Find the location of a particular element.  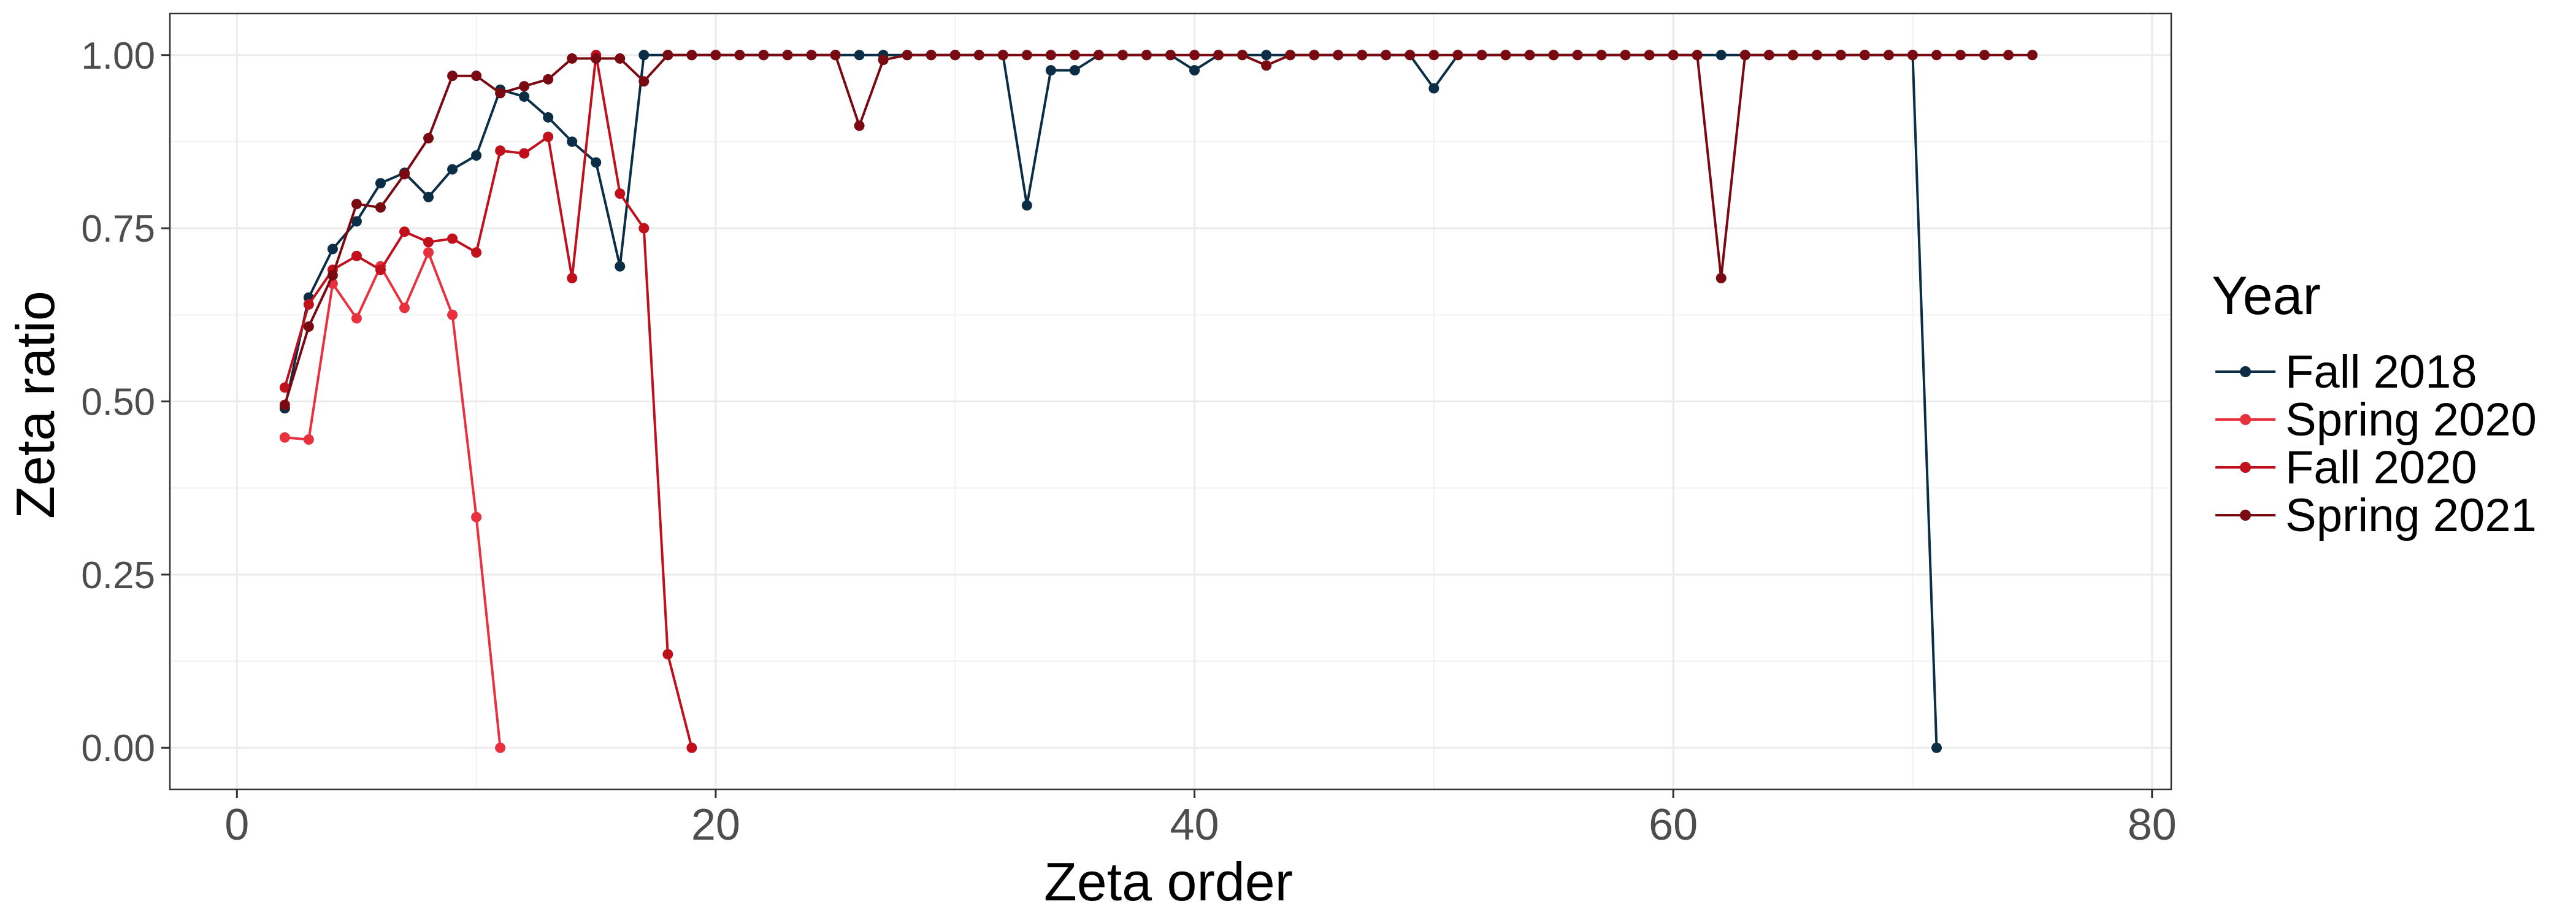

x-tick-label: 20 is located at coordinates (715, 824).